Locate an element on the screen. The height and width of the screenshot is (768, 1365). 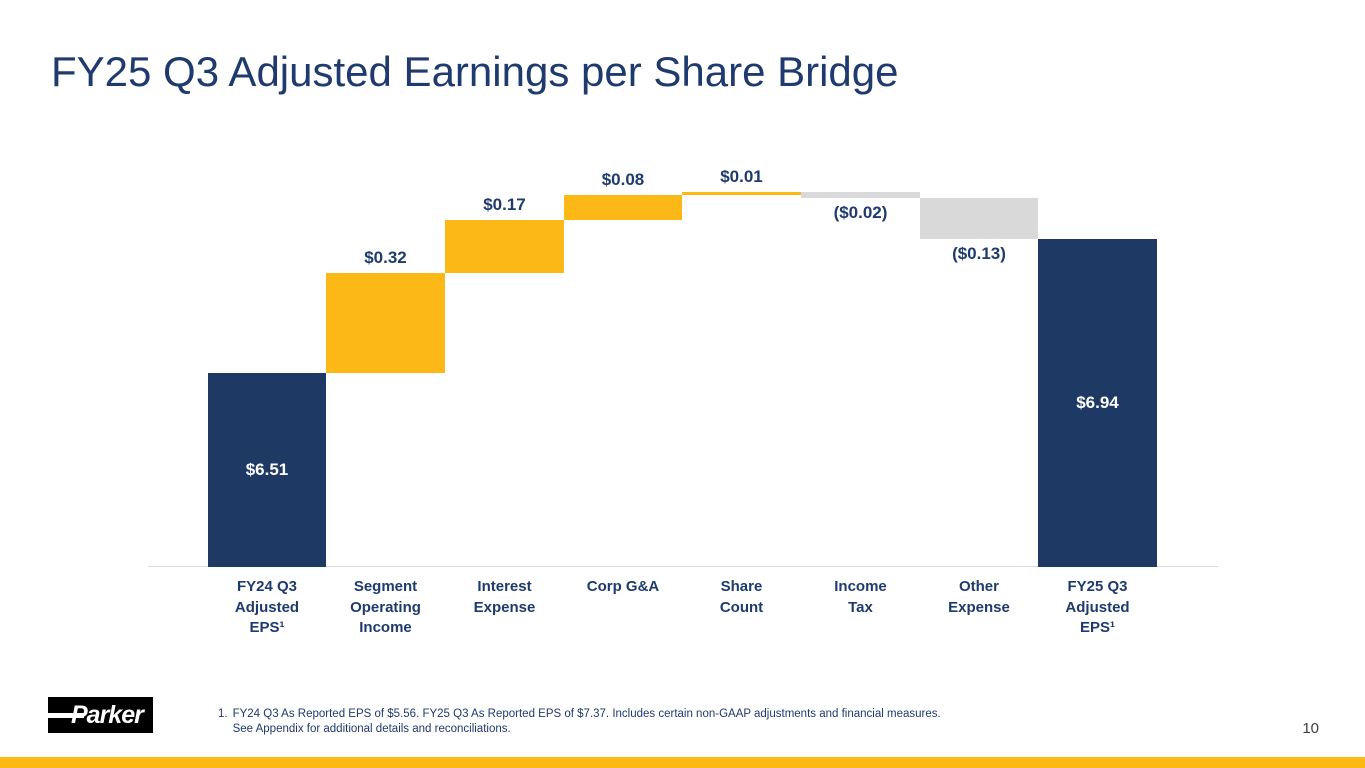
bar-value-label: $6.51 is located at coordinates (267, 469).